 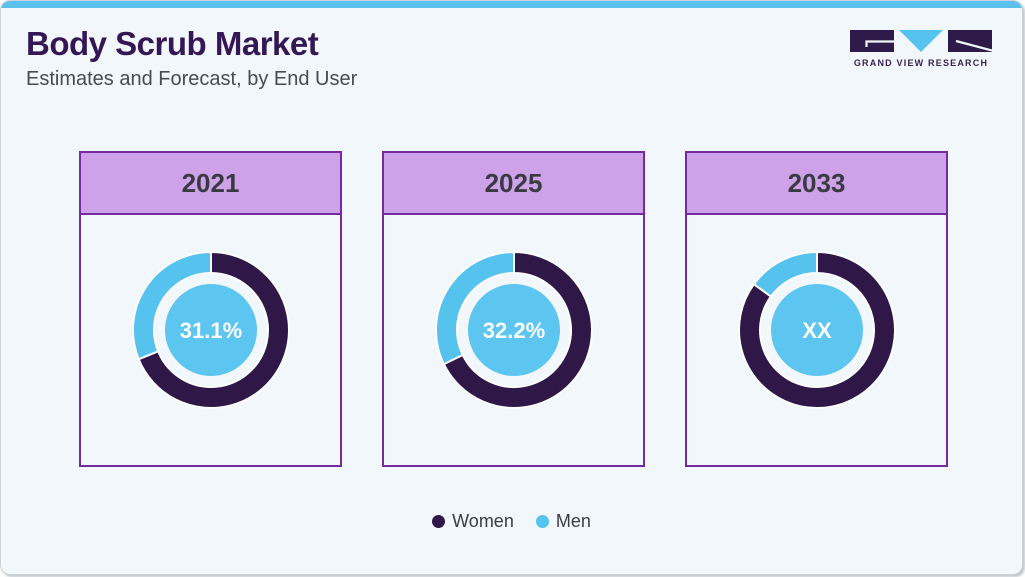 I want to click on legend-label: Women, so click(x=483, y=521).